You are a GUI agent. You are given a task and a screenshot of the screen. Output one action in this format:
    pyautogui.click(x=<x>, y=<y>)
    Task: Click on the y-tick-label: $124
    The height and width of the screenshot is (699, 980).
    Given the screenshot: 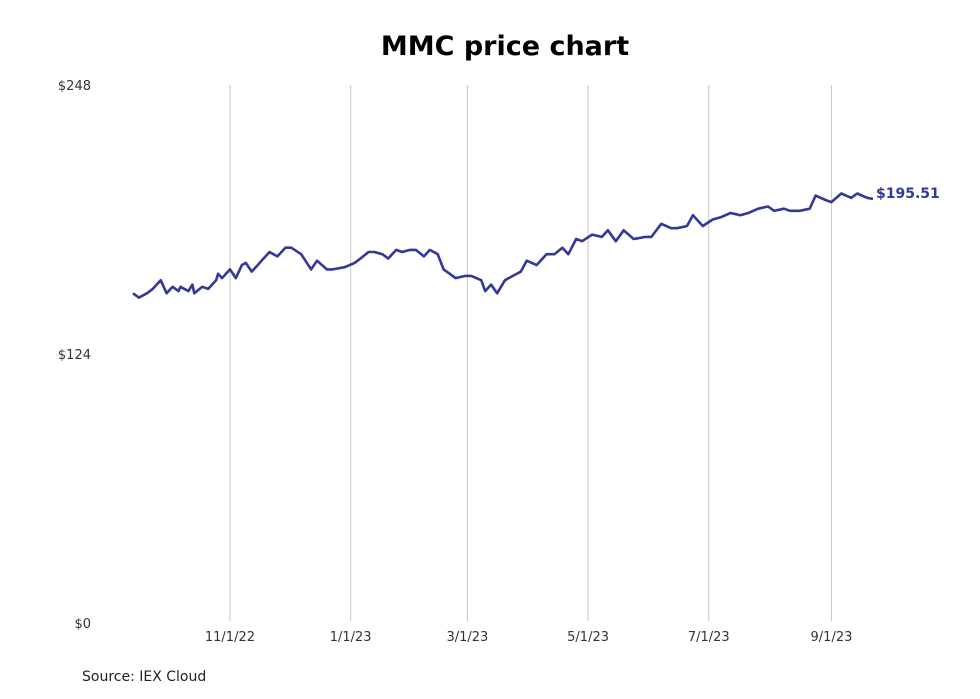 What is the action you would take?
    pyautogui.click(x=74, y=355)
    